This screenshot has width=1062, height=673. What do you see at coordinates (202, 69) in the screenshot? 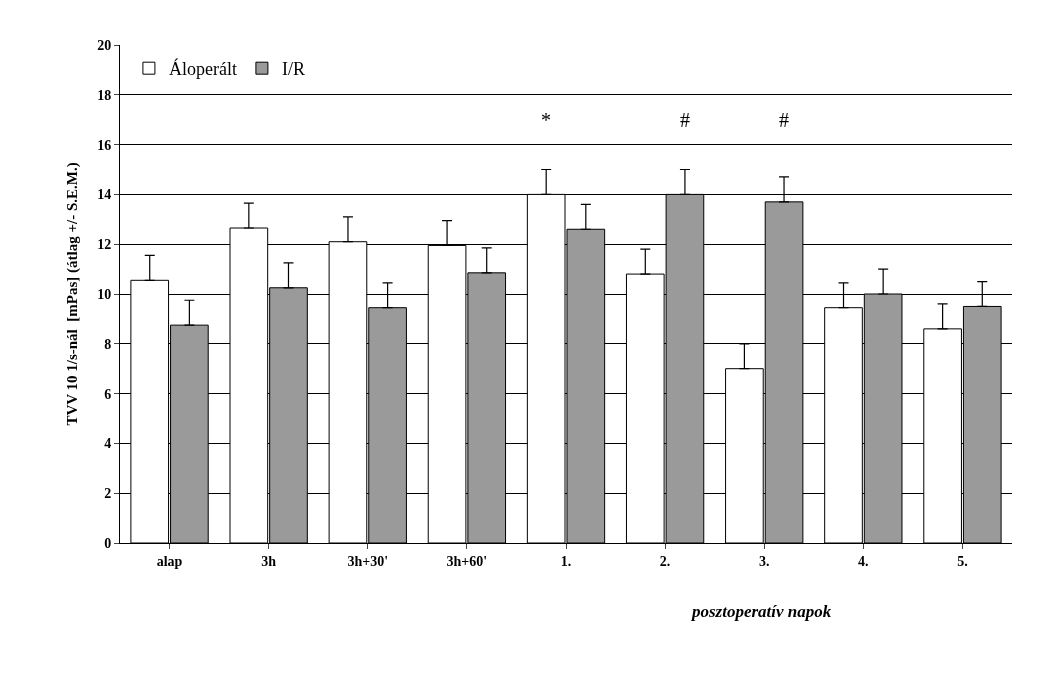
I see `legend-label: Áloperált` at bounding box center [202, 69].